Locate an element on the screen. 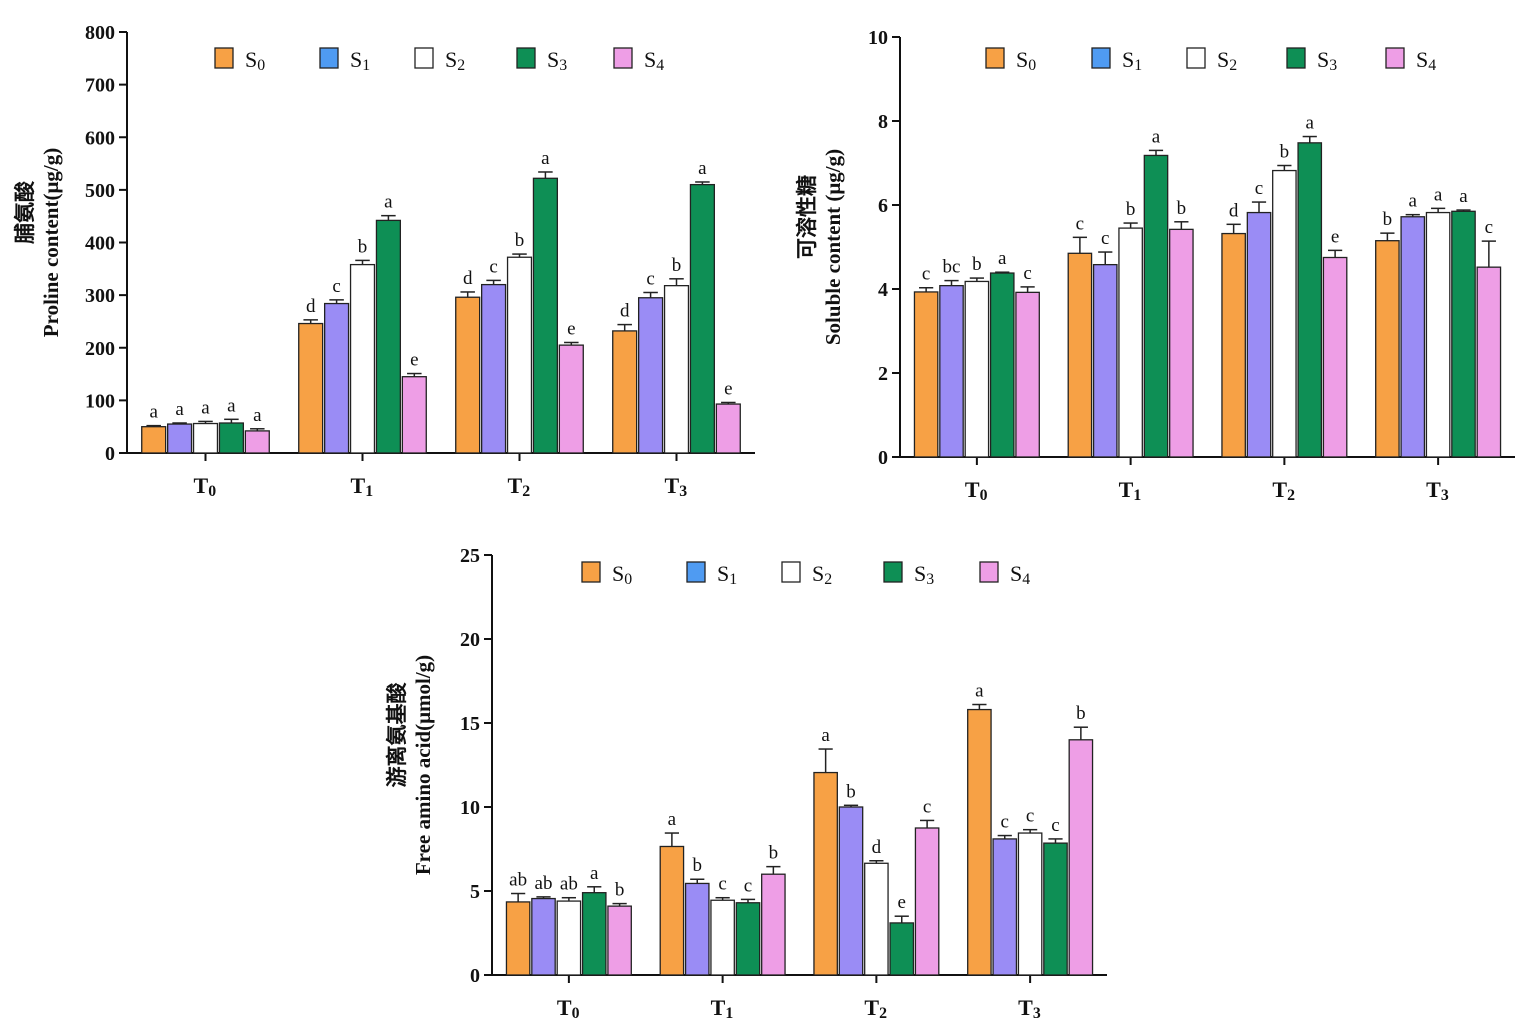  x-tick-label: T3 is located at coordinates (1437, 490).